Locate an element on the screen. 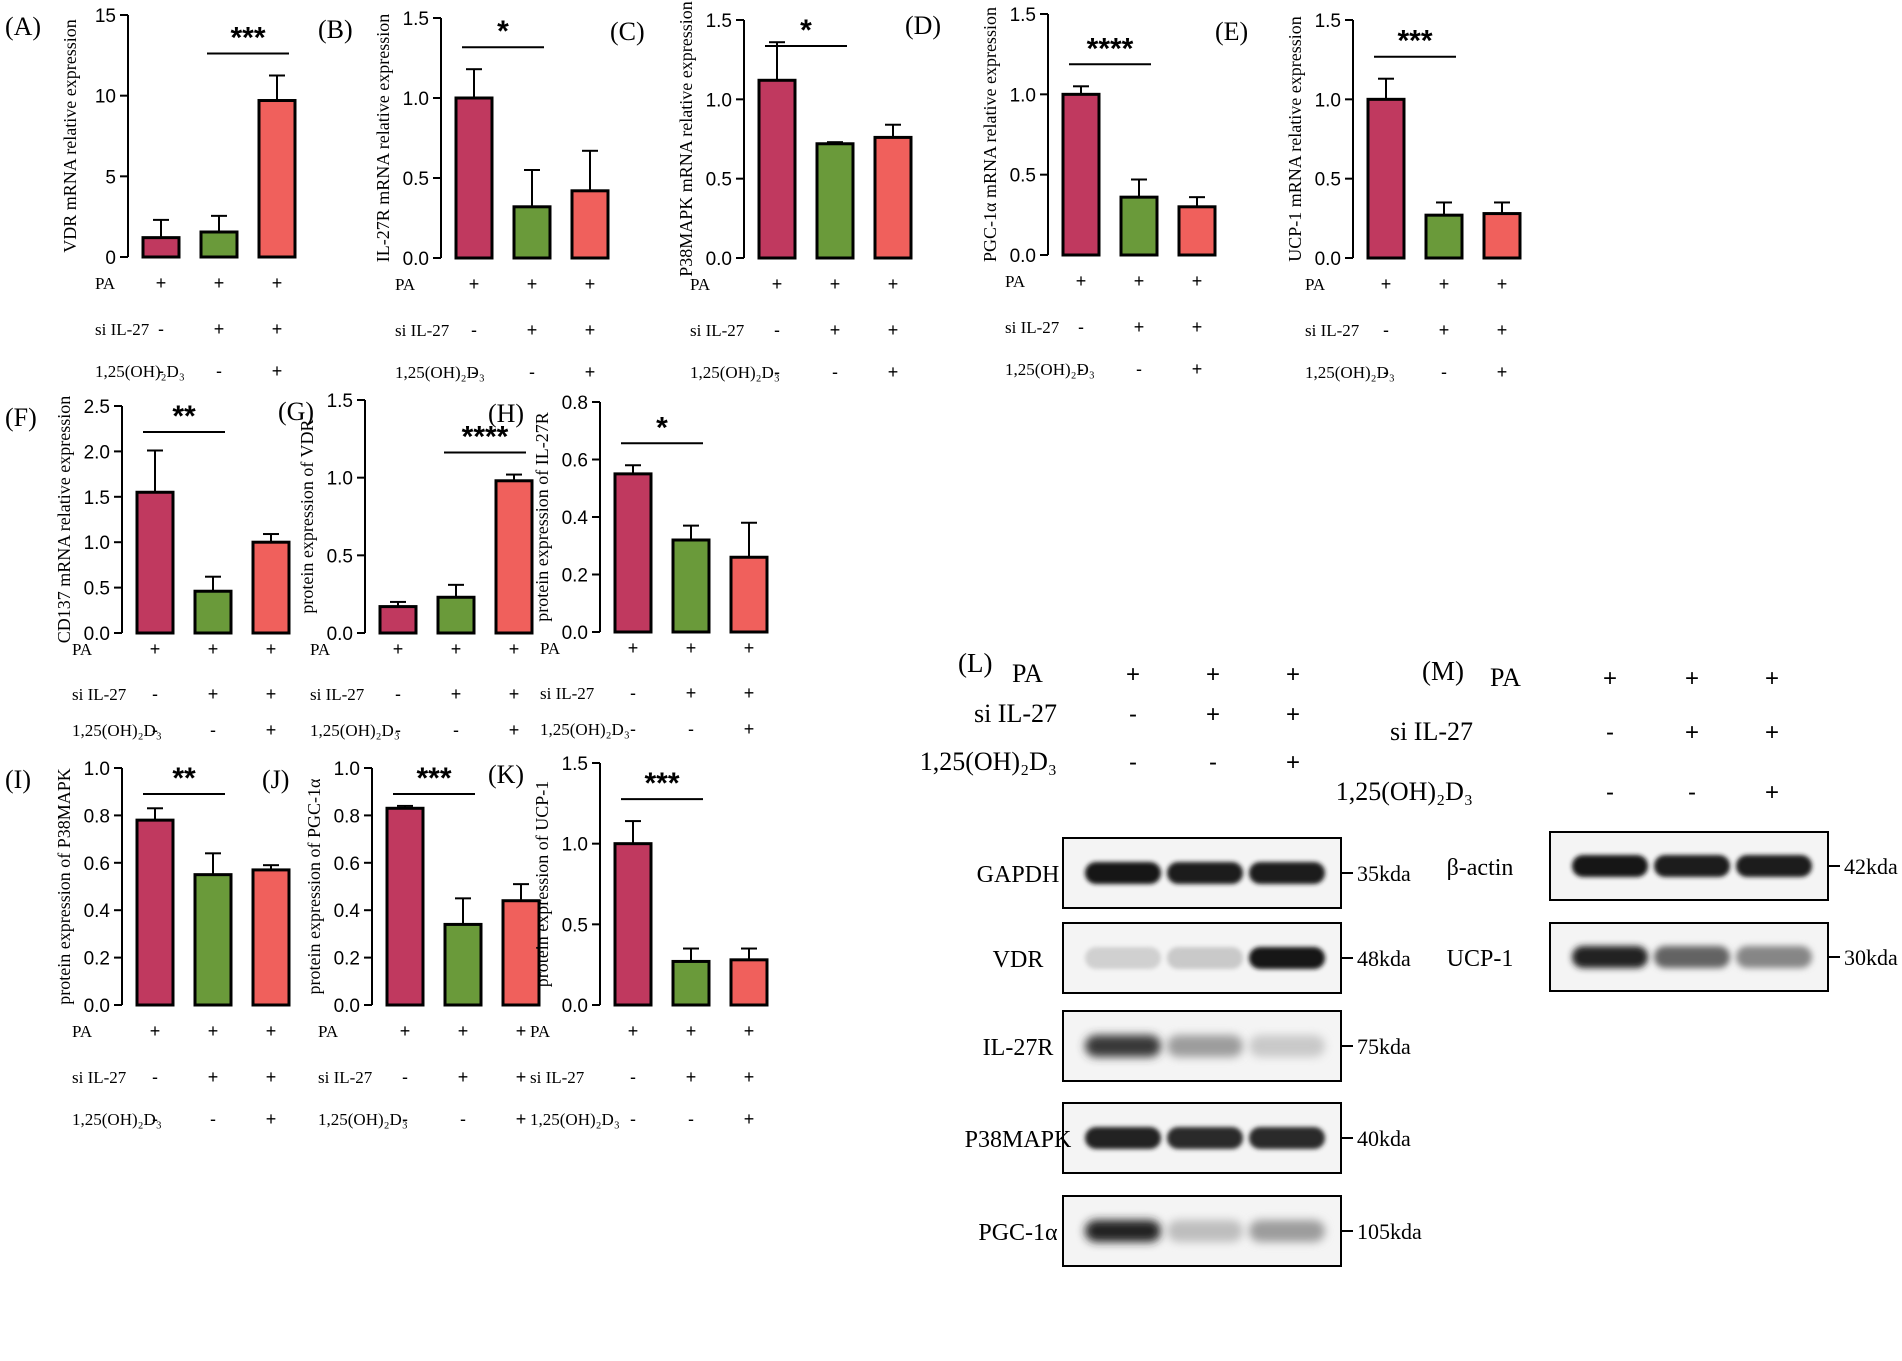 The width and height of the screenshot is (1902, 1361). blot-band-row: GAPDH 35kda is located at coordinates (1194, 873).